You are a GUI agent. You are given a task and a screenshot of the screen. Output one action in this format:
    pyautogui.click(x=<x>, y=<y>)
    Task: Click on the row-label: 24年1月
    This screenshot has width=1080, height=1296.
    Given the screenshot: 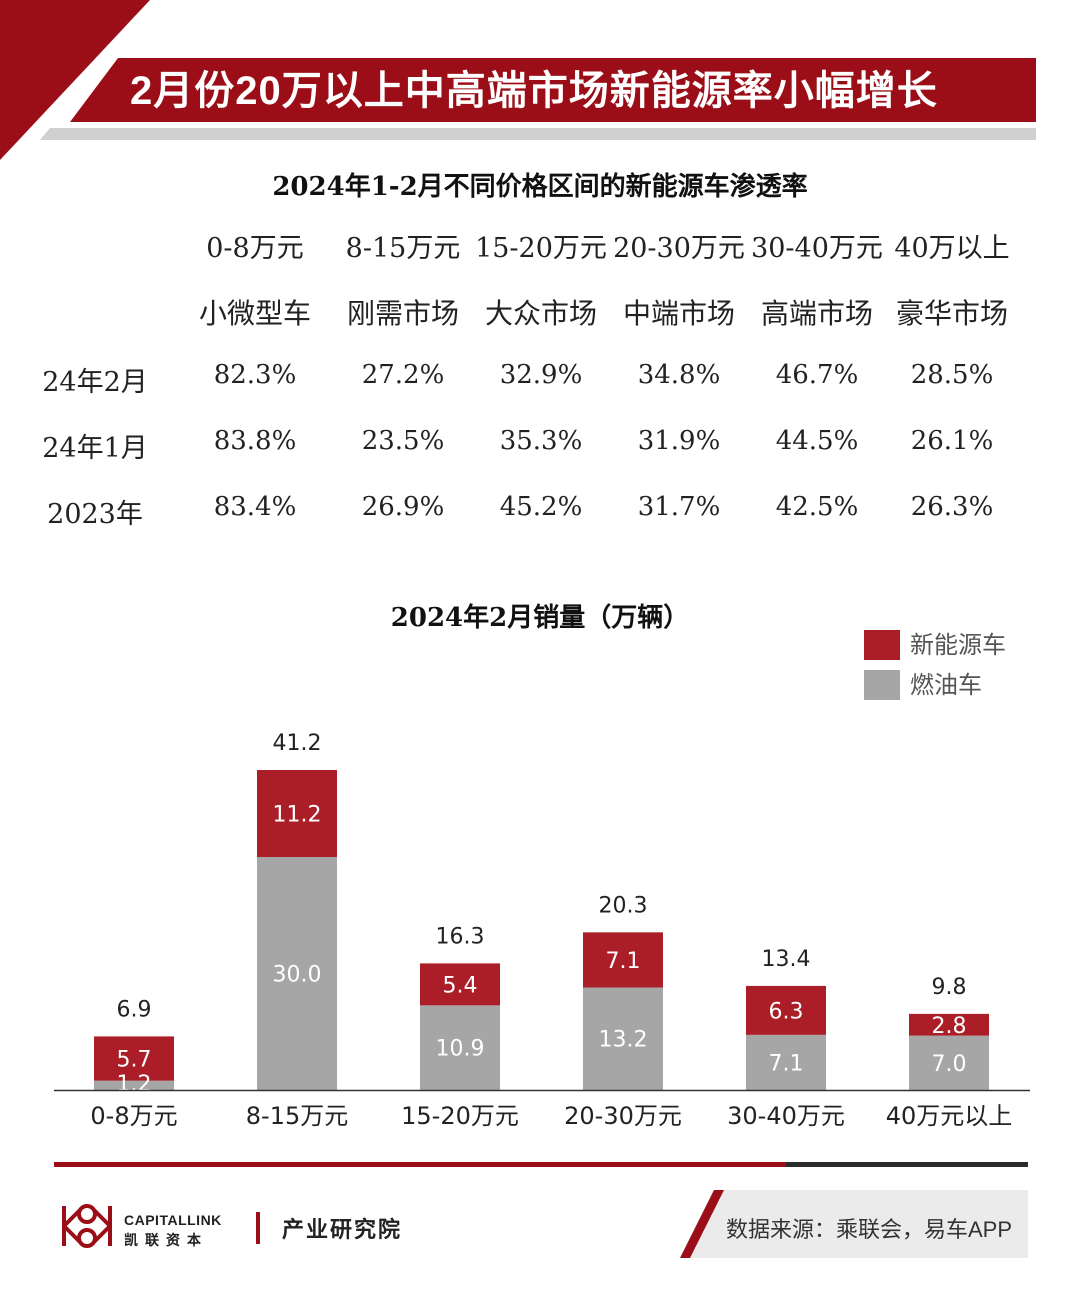 What is the action you would take?
    pyautogui.click(x=95, y=448)
    